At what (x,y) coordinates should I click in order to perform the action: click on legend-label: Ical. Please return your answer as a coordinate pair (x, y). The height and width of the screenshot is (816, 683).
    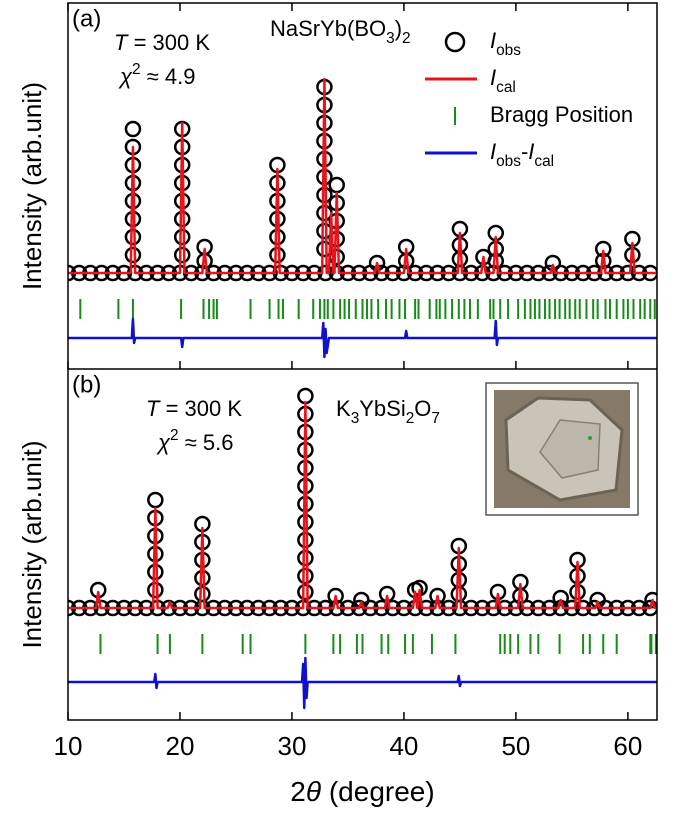
    Looking at the image, I should click on (503, 80).